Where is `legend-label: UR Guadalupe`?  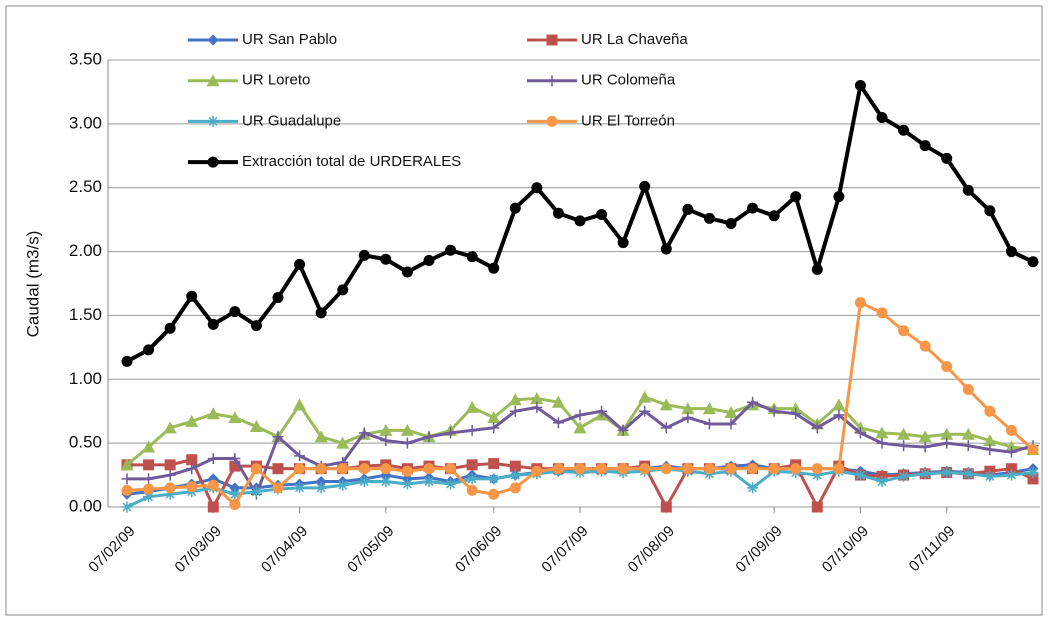
legend-label: UR Guadalupe is located at coordinates (291, 120).